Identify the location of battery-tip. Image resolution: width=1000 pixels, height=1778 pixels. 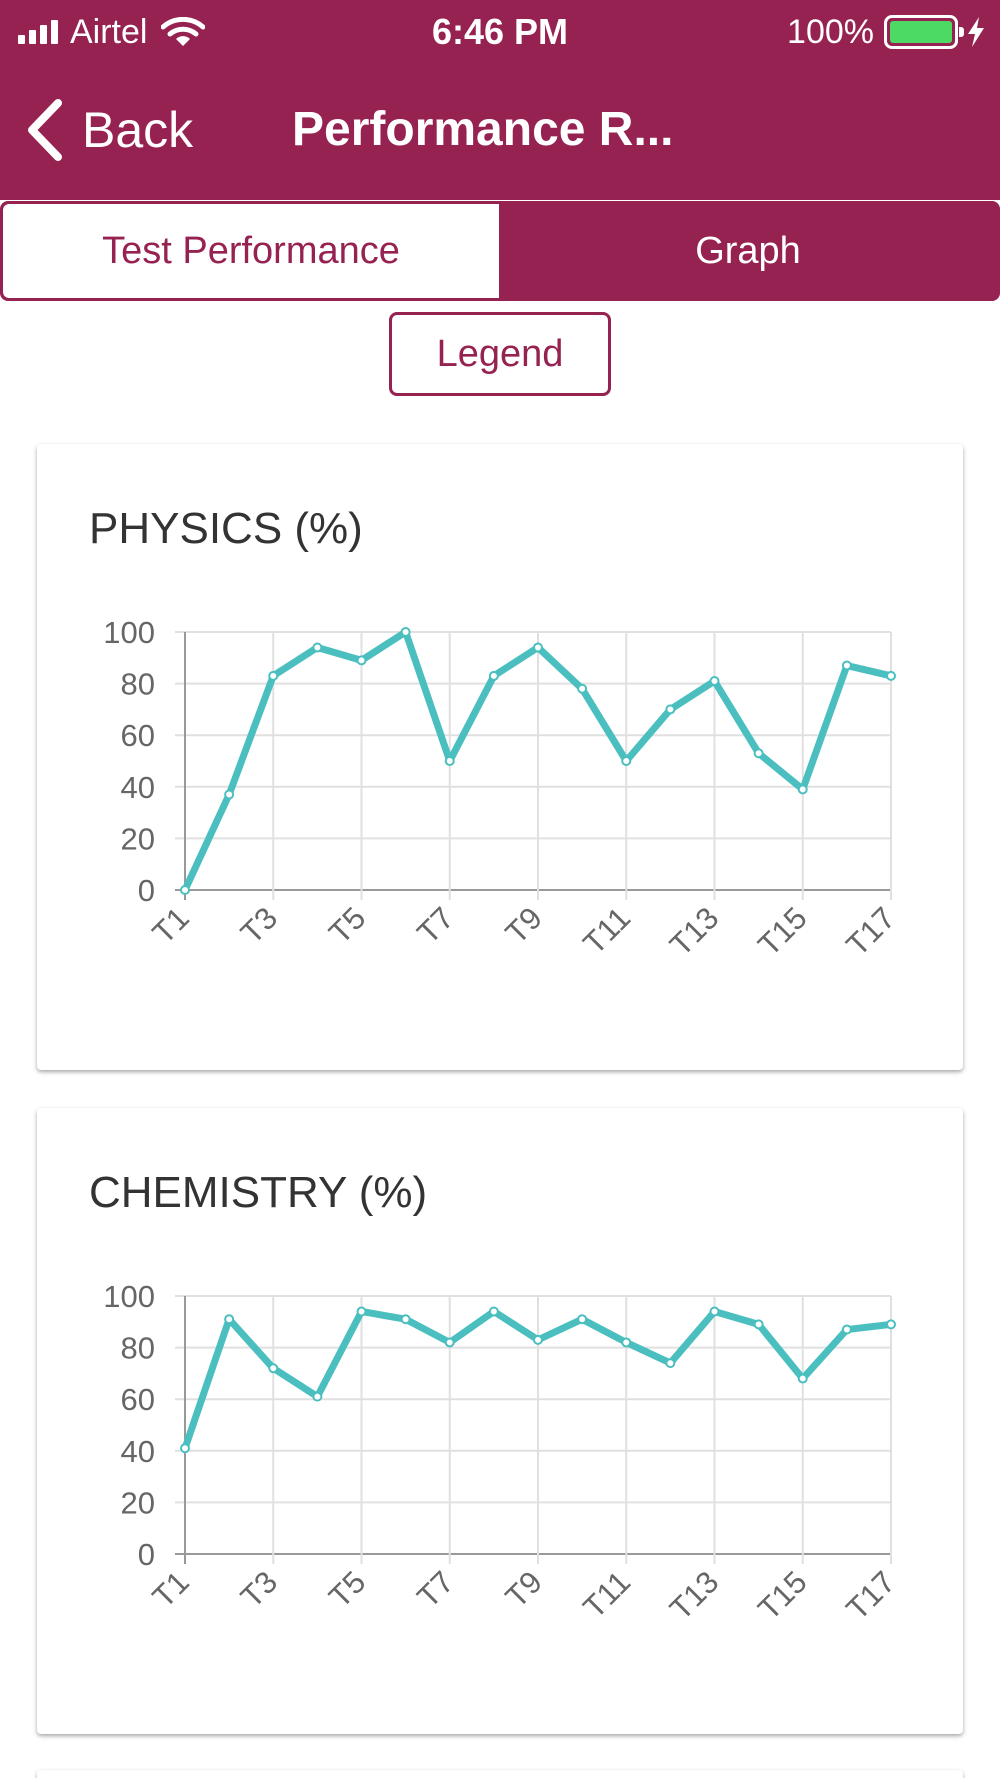
(961, 32).